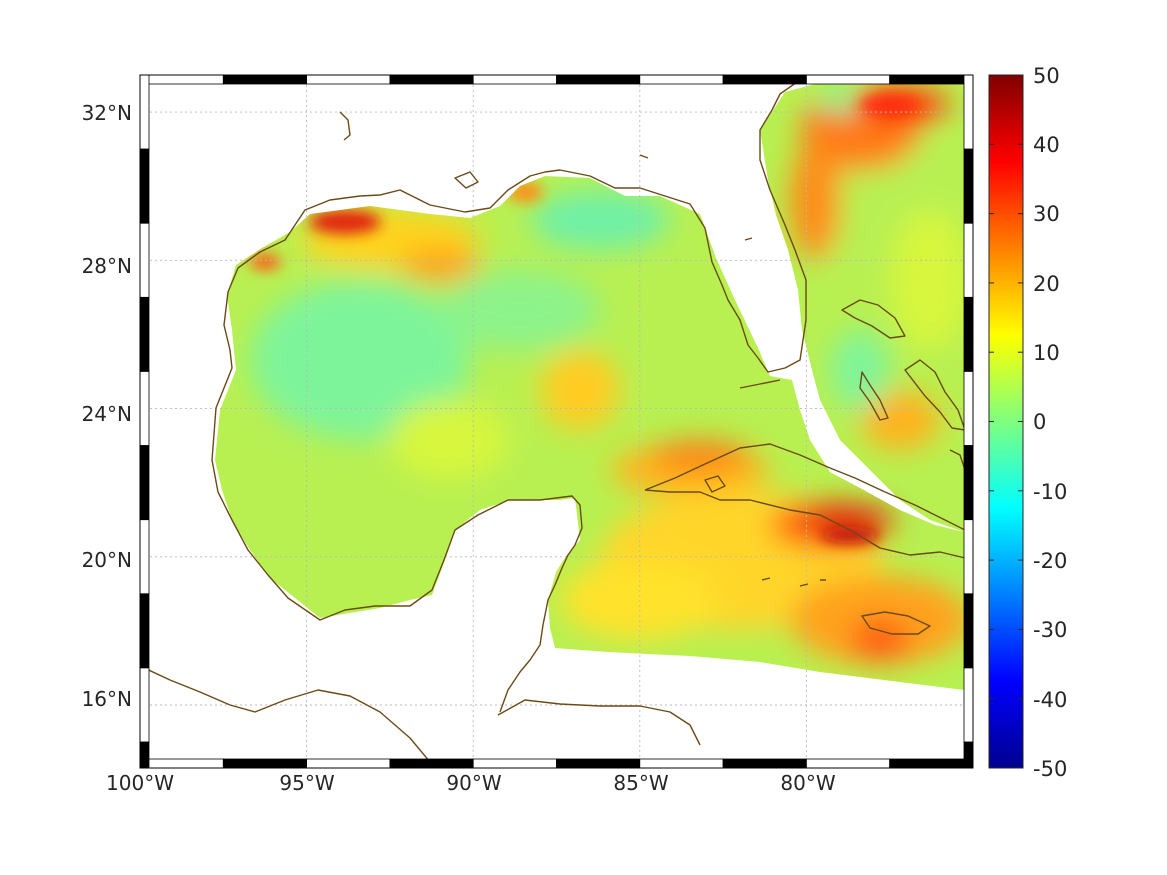 This screenshot has height=875, width=1167. What do you see at coordinates (1046, 214) in the screenshot?
I see `colorbar-tick-label: 30` at bounding box center [1046, 214].